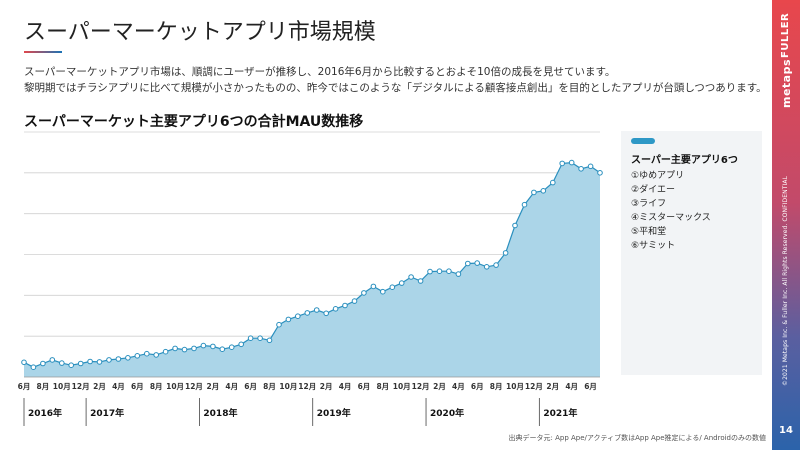  Describe the element at coordinates (653, 190) in the screenshot. I see `legend-item: ②ダイエー` at that location.